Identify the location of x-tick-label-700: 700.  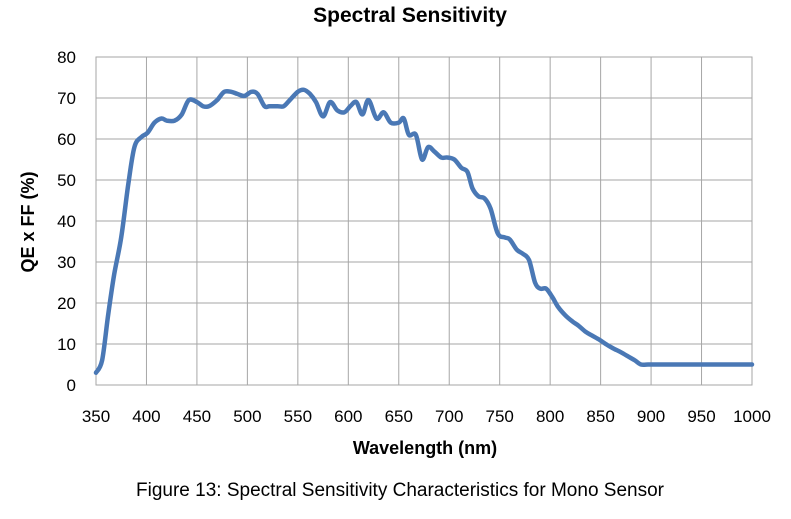
(449, 416).